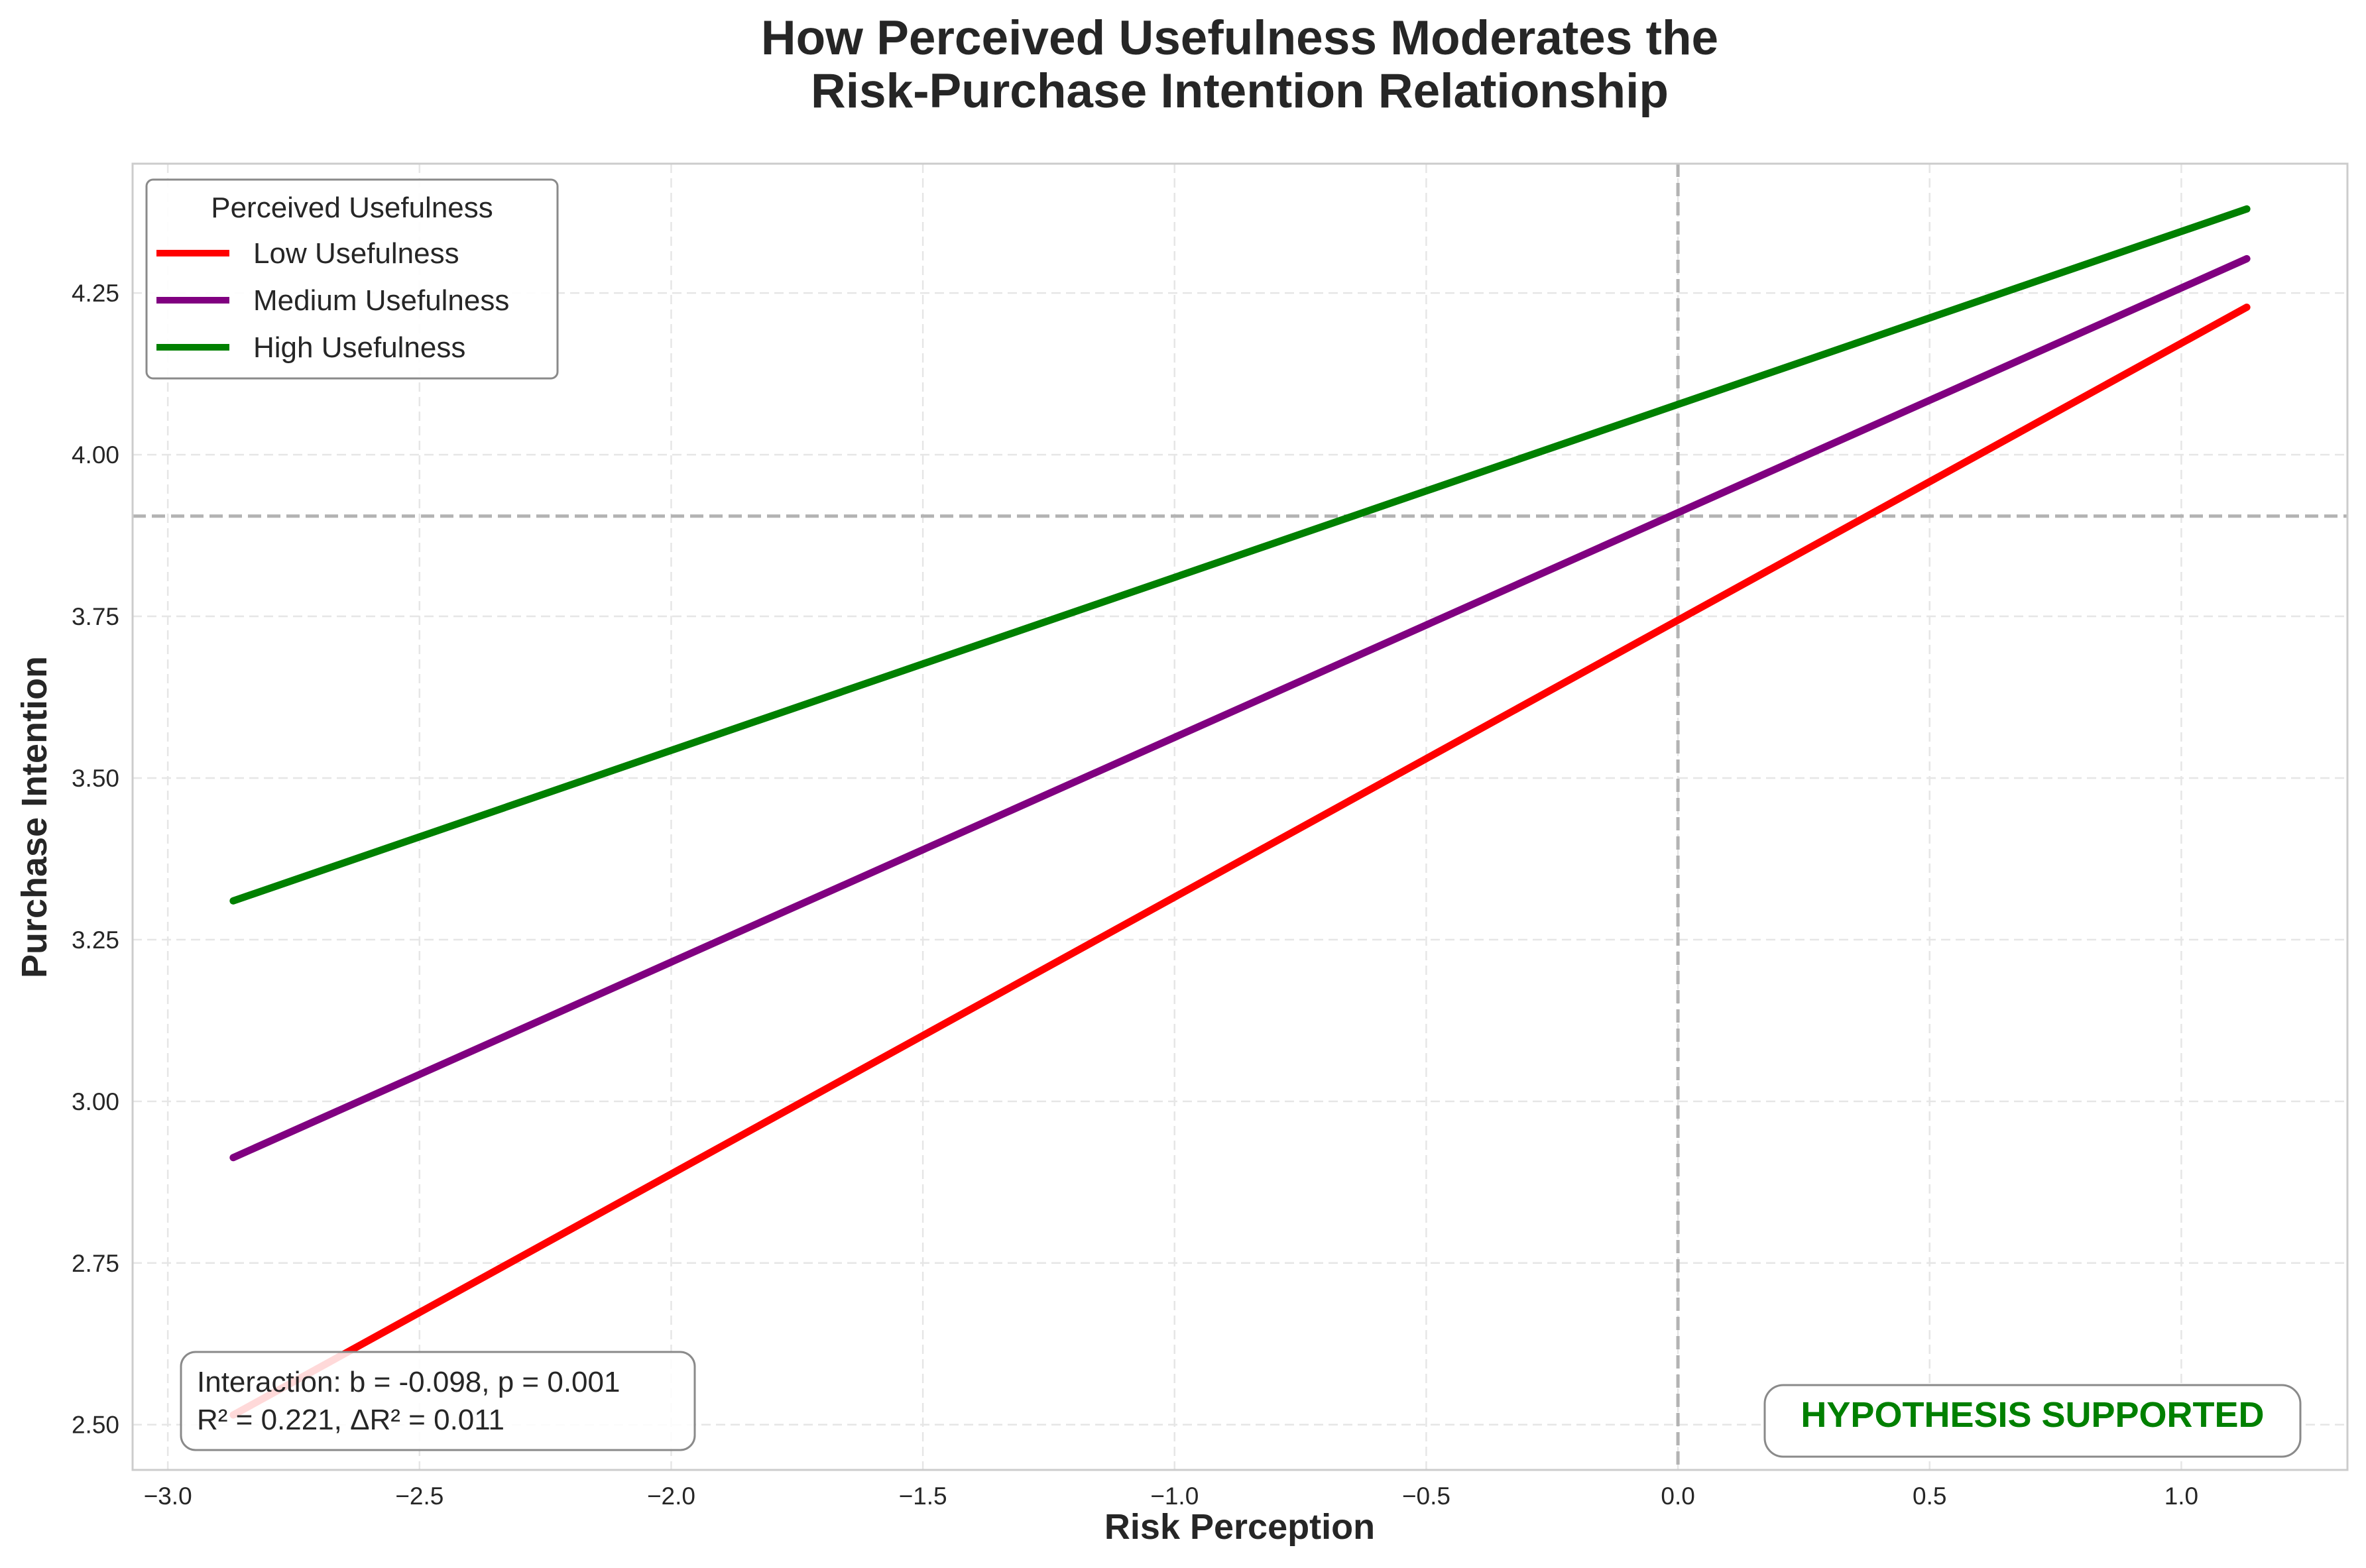 This screenshot has height=1568, width=2366. Describe the element at coordinates (381, 301) in the screenshot. I see `legend-label-medium-usefulness: Medium Usefulness` at that location.